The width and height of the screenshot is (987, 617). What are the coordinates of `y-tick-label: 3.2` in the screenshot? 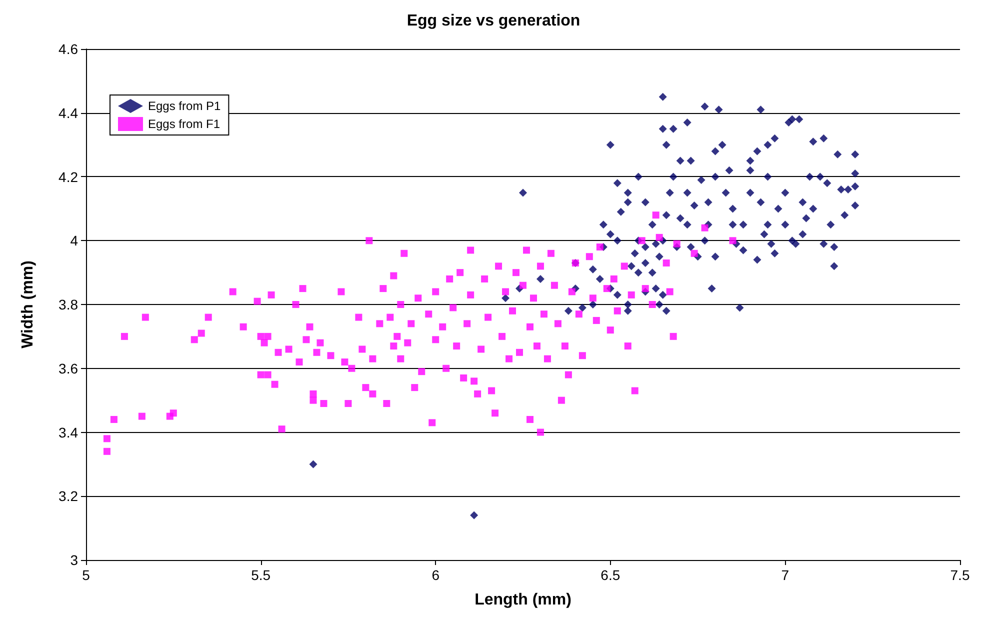 It's located at (68, 496).